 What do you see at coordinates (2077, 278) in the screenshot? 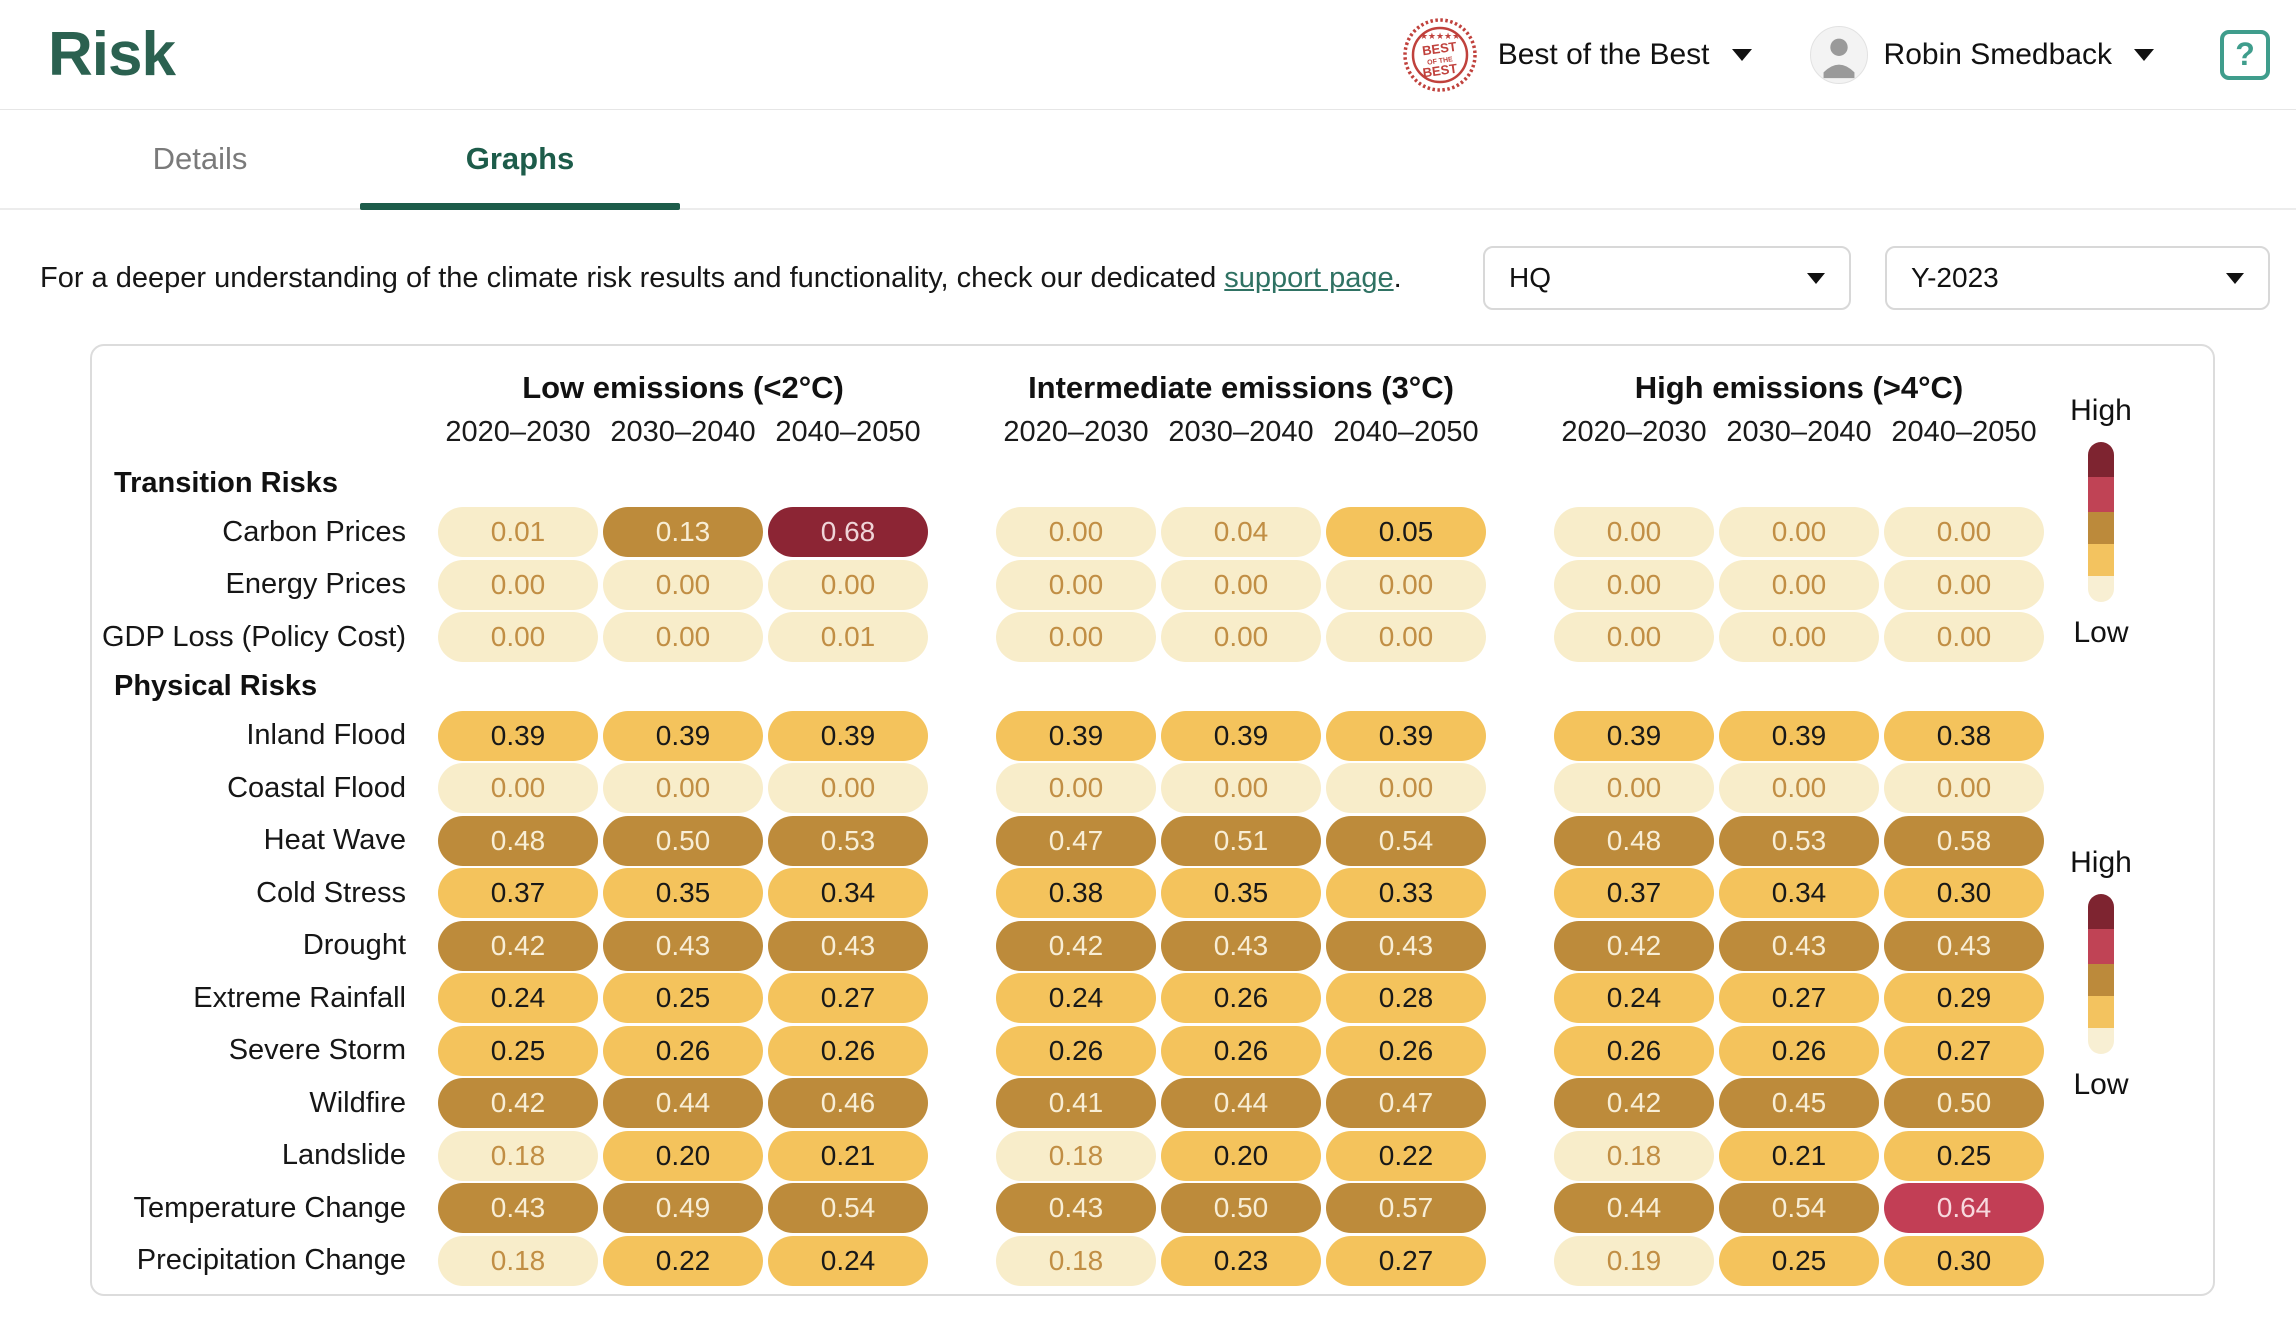
I see `year-select: Y-2023` at bounding box center [2077, 278].